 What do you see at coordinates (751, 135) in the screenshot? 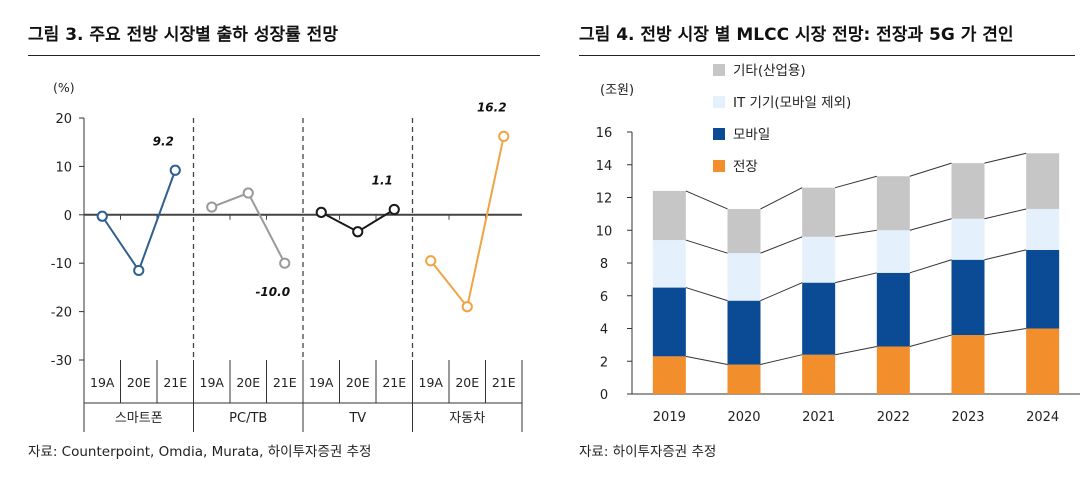
I see `legend-label: 모바일` at bounding box center [751, 135].